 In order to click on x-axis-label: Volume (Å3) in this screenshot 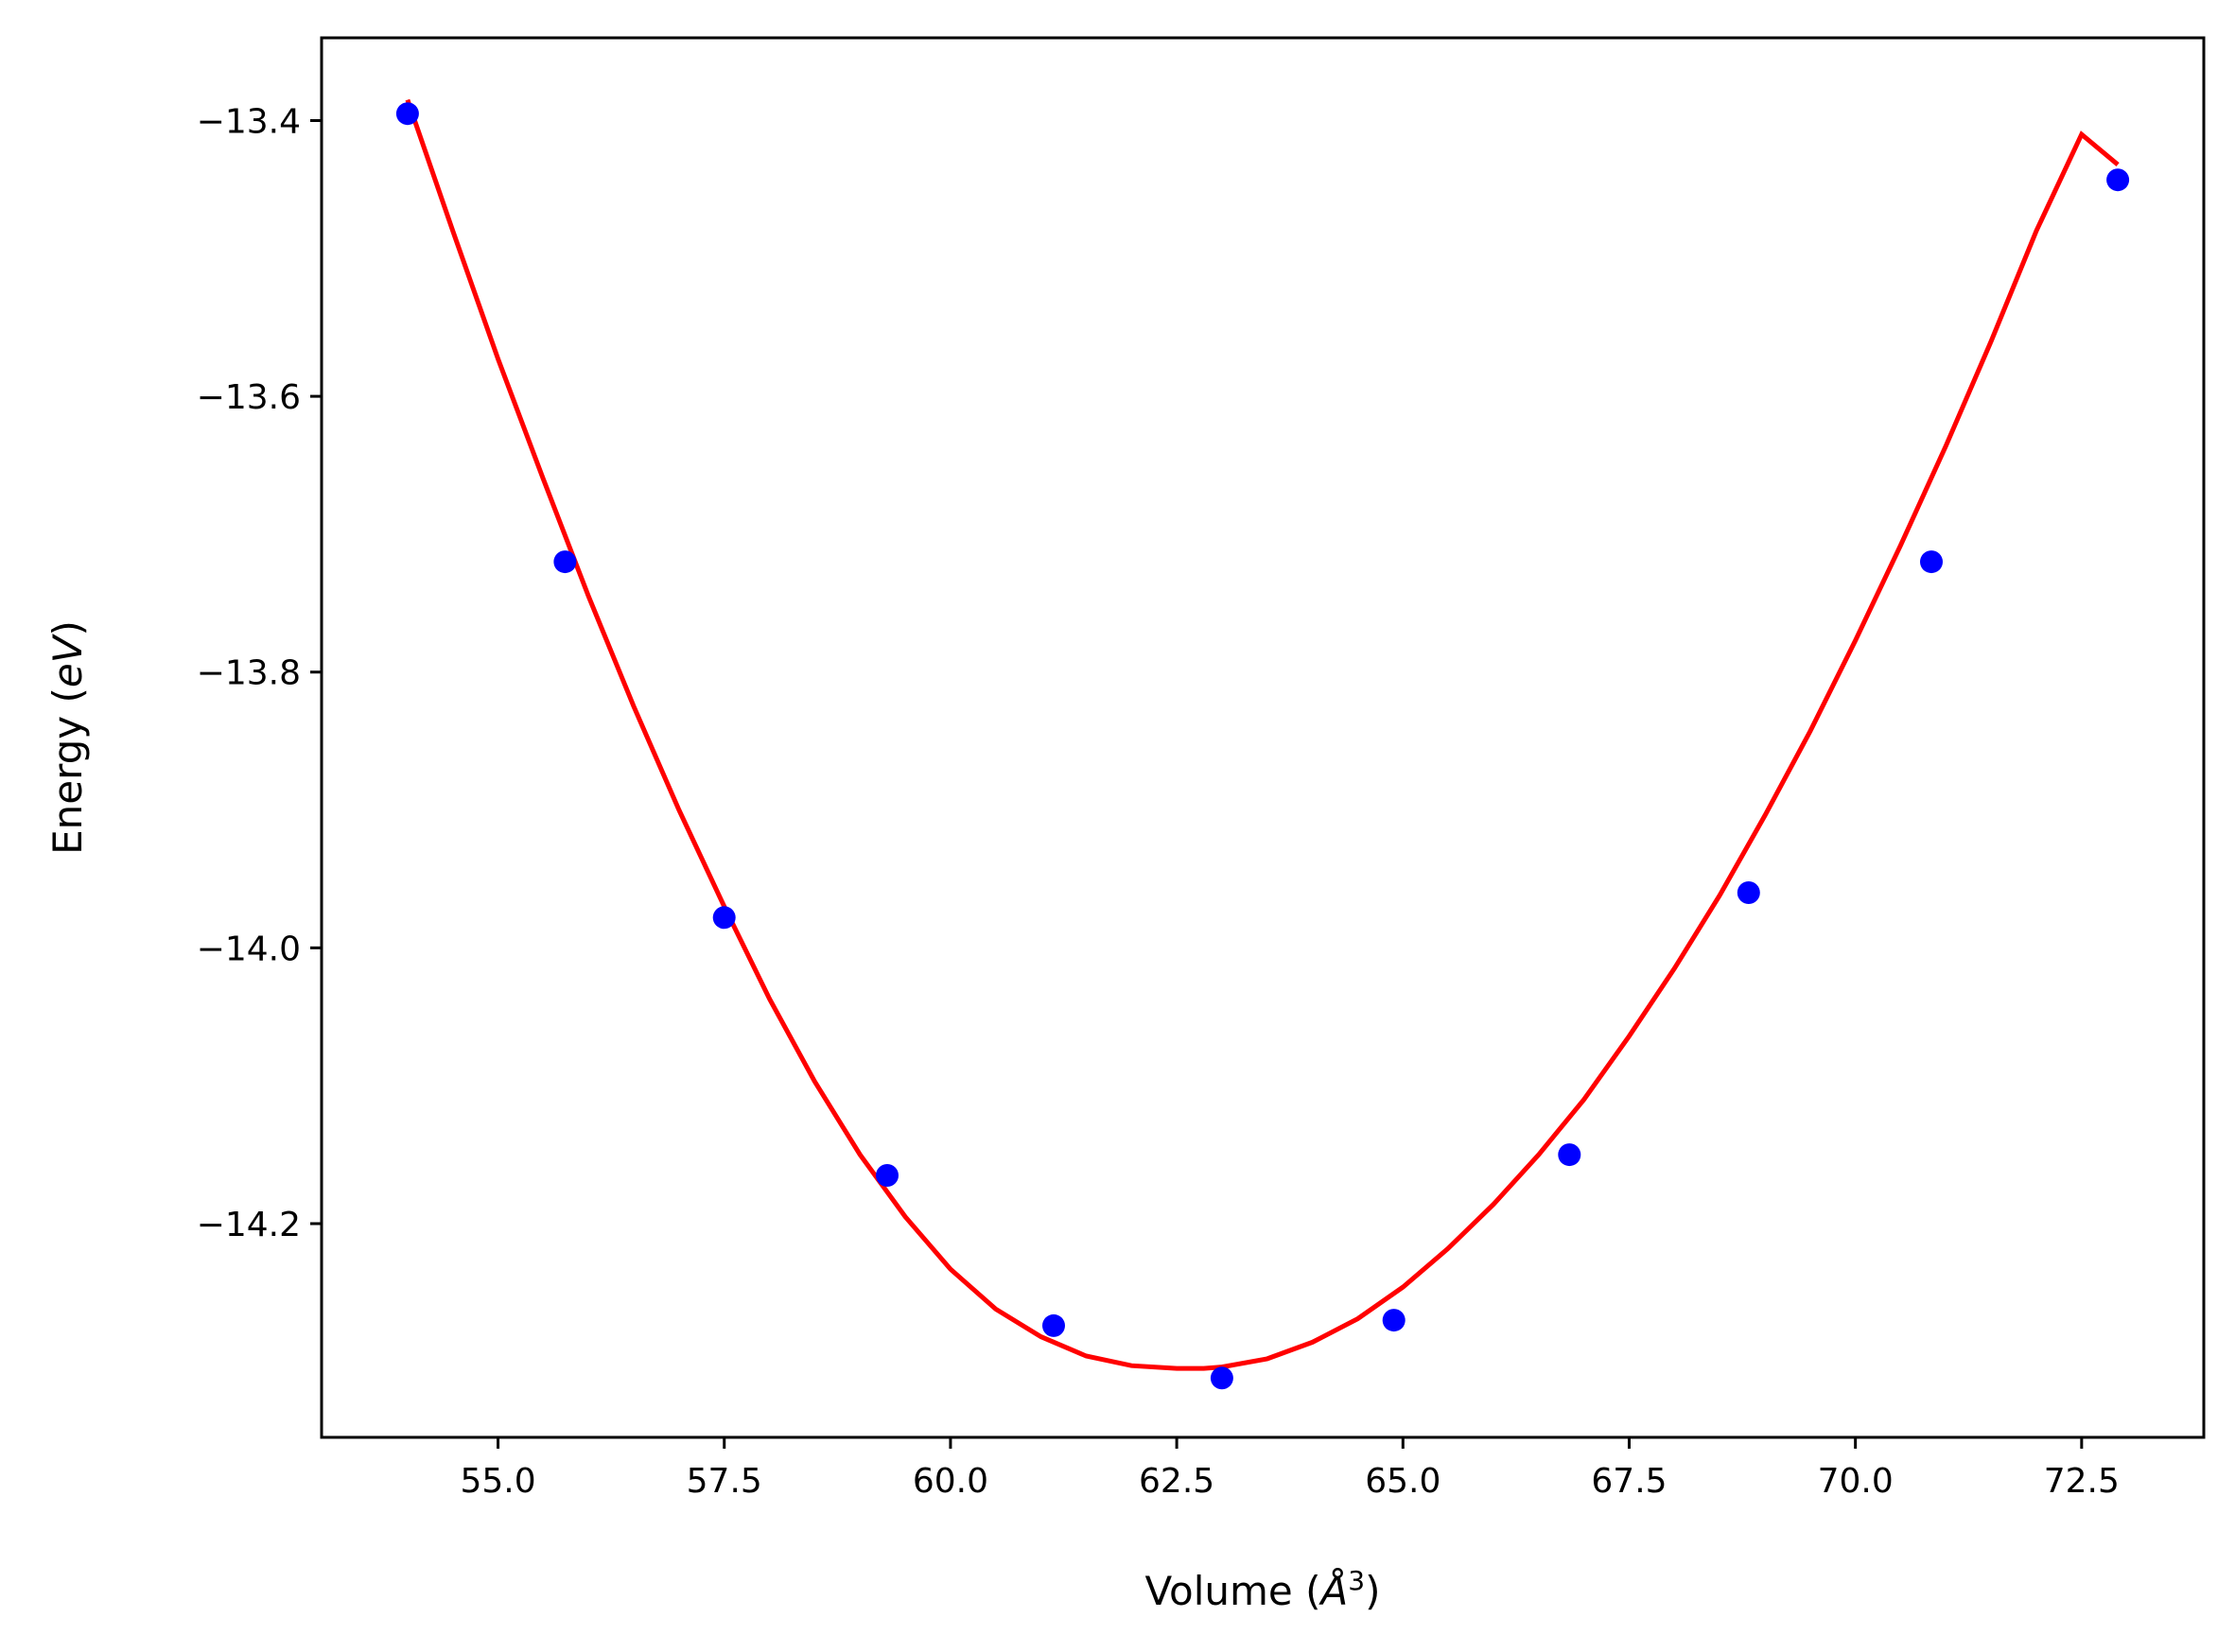, I will do `click(1263, 1589)`.